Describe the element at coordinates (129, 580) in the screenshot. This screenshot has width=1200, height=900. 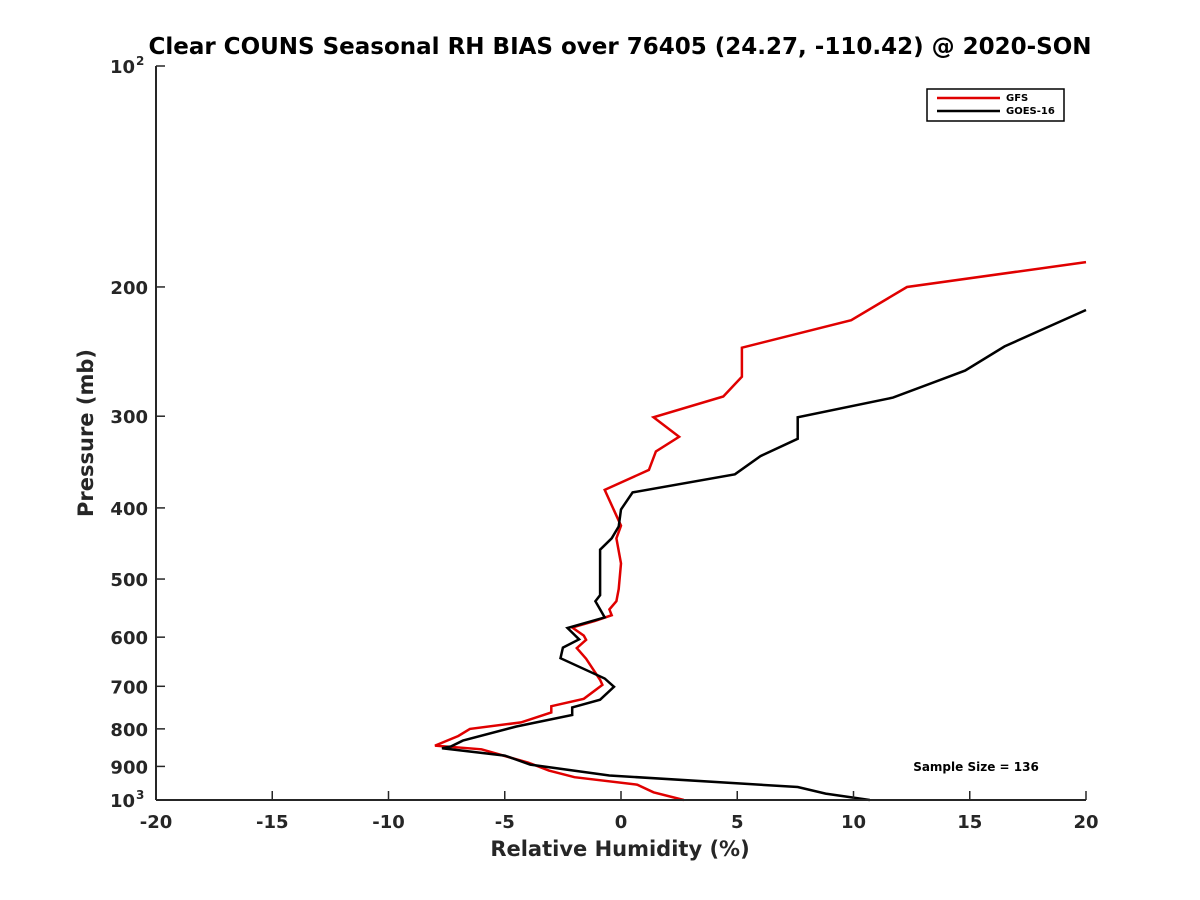
I see `y-tick-label: 500` at that location.